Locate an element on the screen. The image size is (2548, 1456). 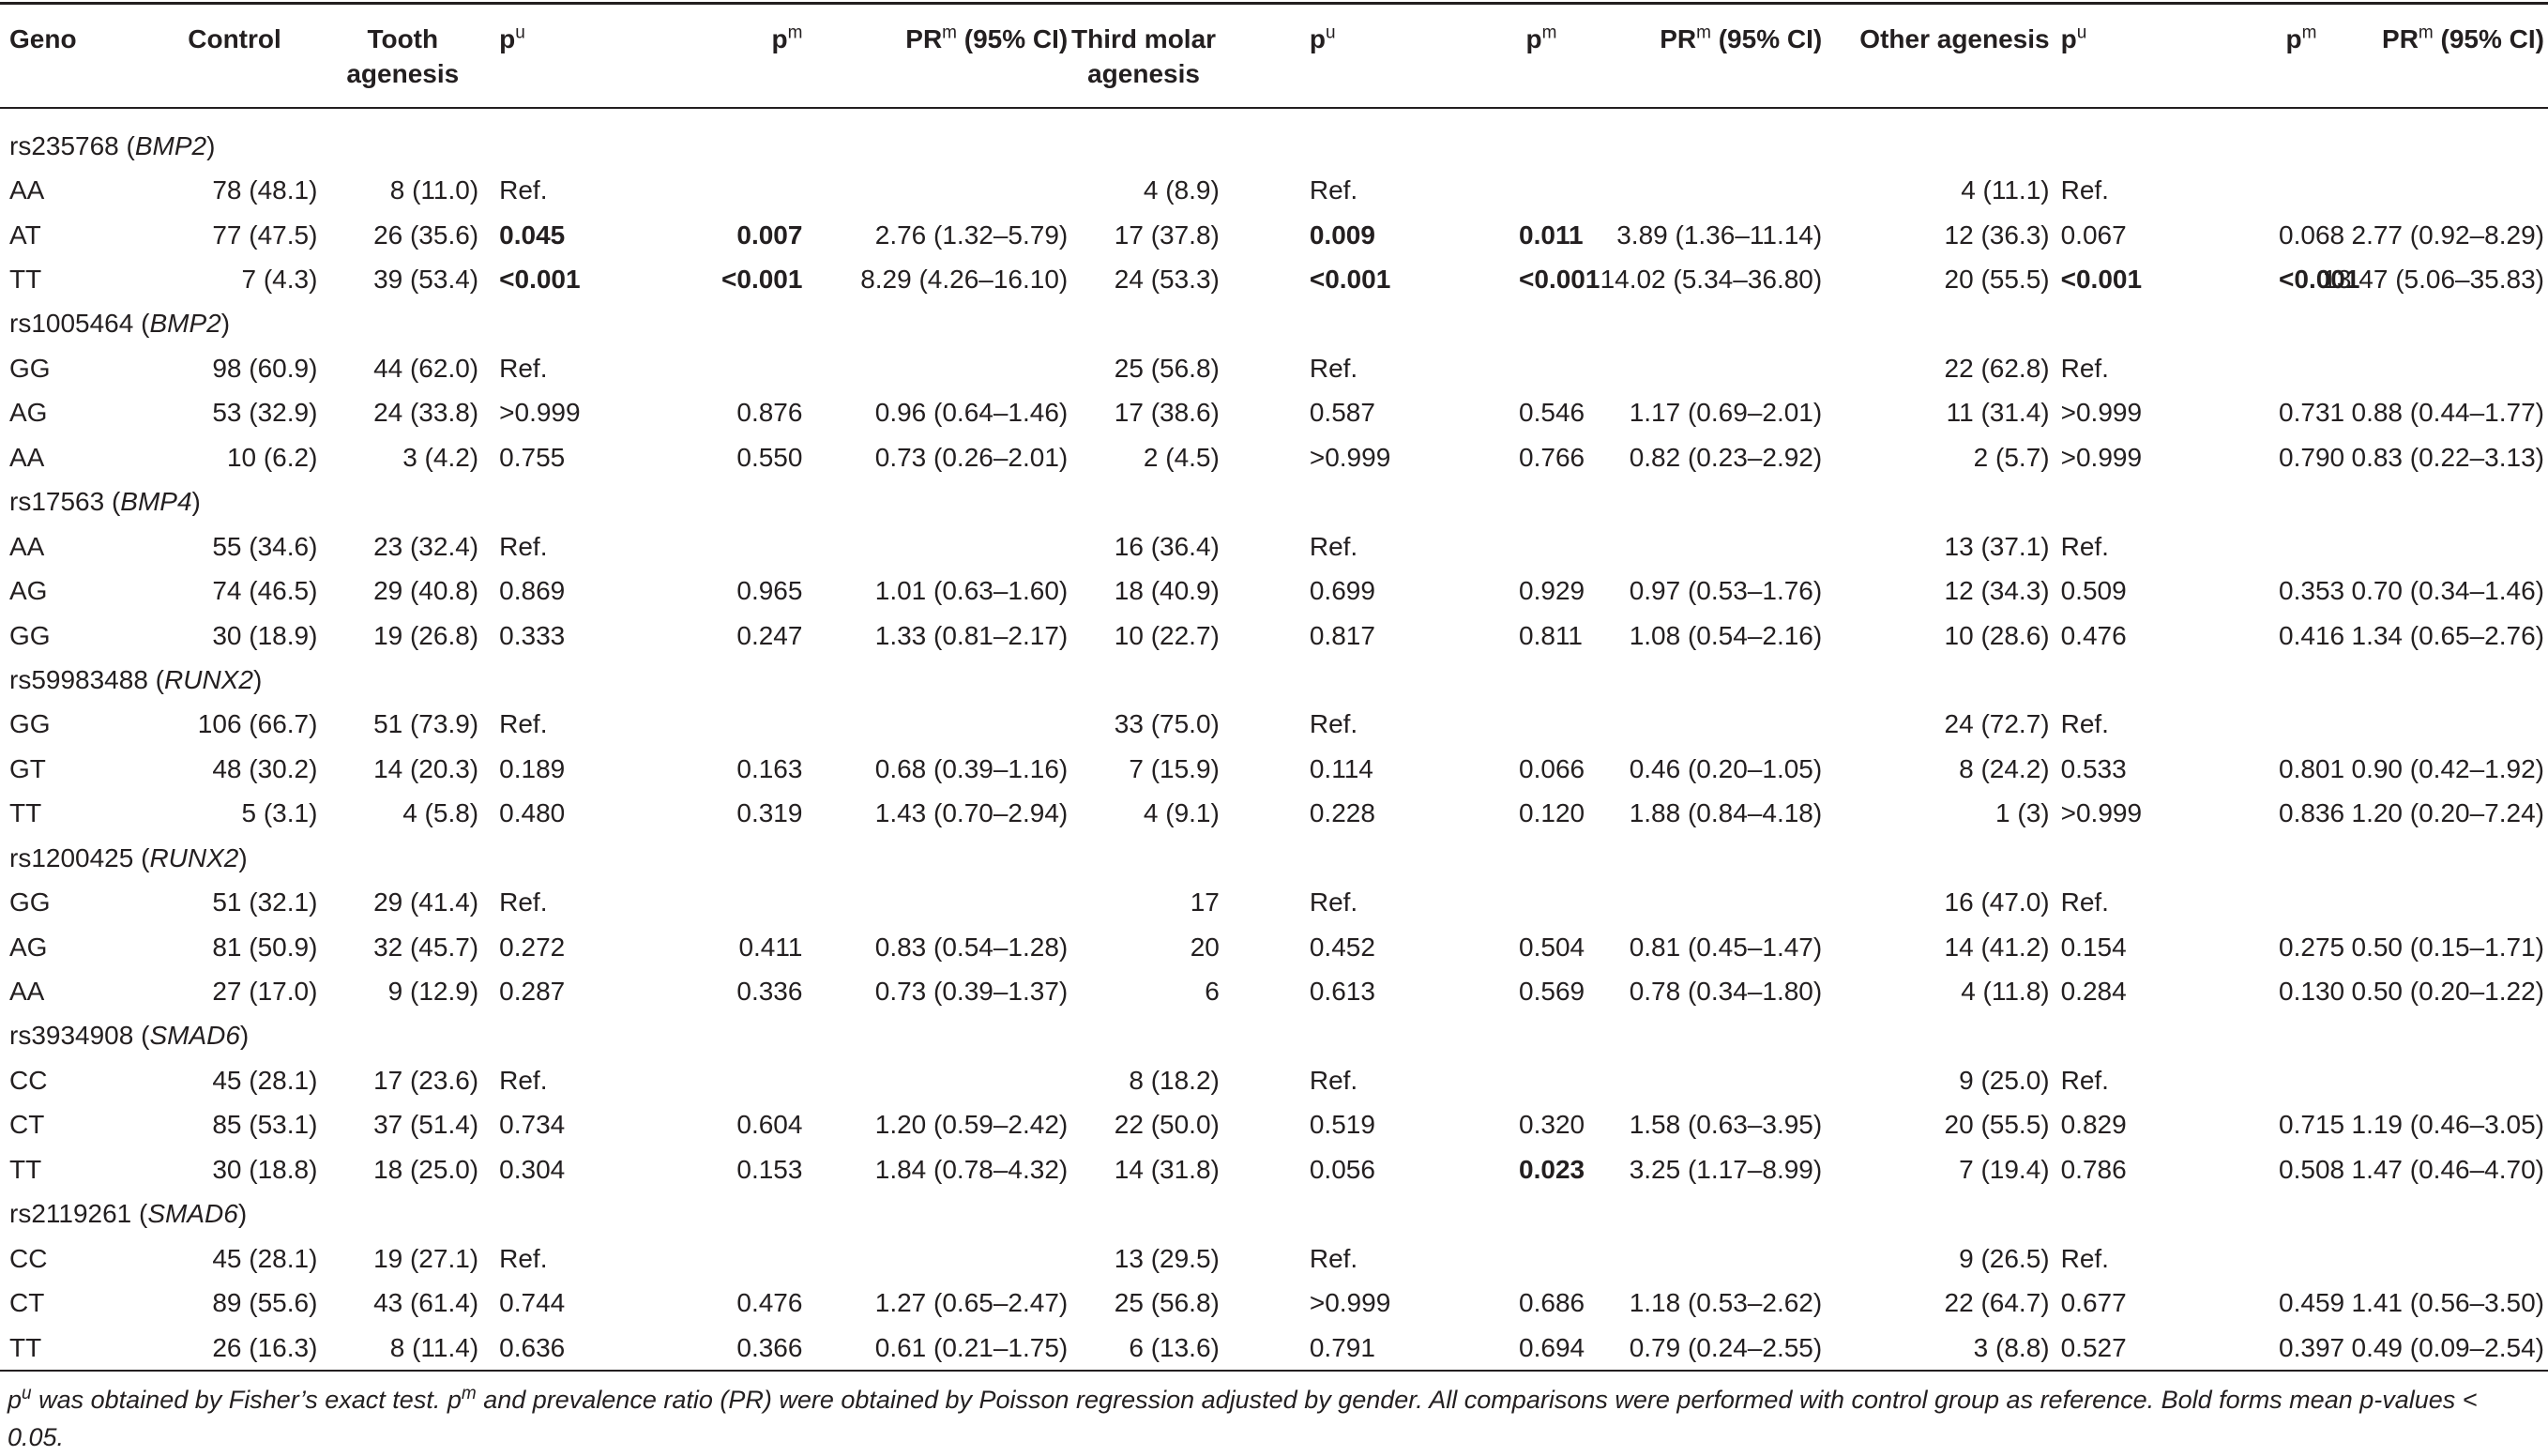
cell-pr3: 0.88 (0.44–1.77) is located at coordinates (2448, 413).